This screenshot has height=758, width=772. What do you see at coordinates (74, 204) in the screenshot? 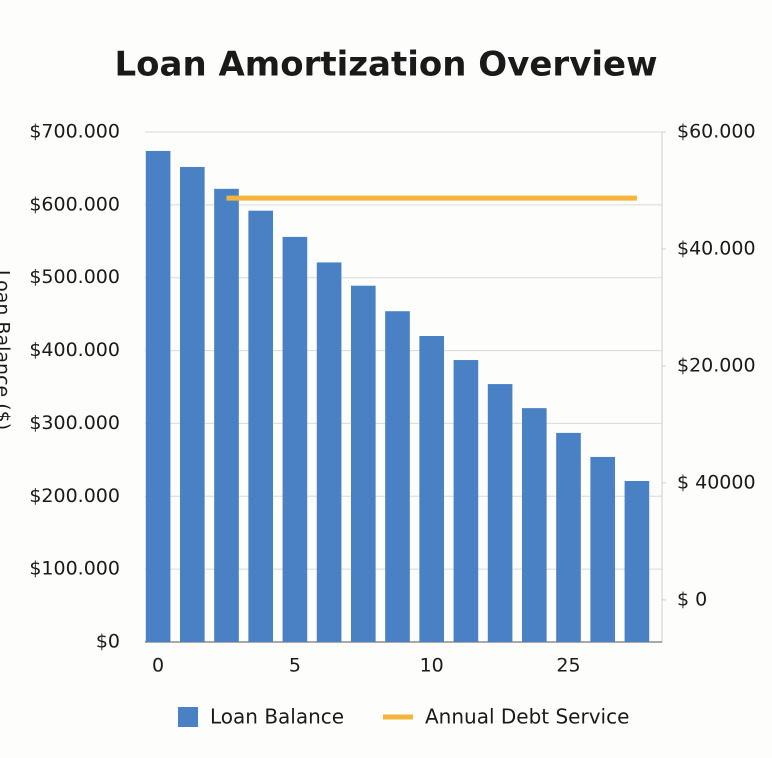
I see `y-tick-label: $600.000` at bounding box center [74, 204].